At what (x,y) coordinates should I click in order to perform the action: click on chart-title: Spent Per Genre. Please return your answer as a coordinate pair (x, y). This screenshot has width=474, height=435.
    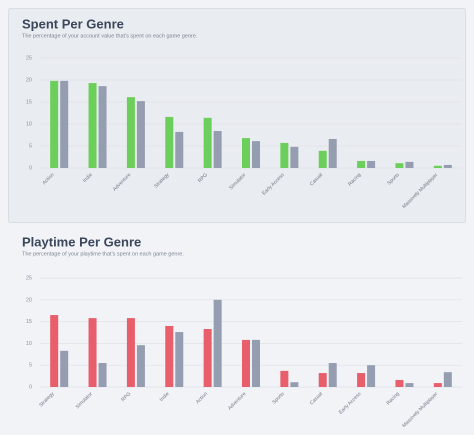
    Looking at the image, I should click on (73, 23).